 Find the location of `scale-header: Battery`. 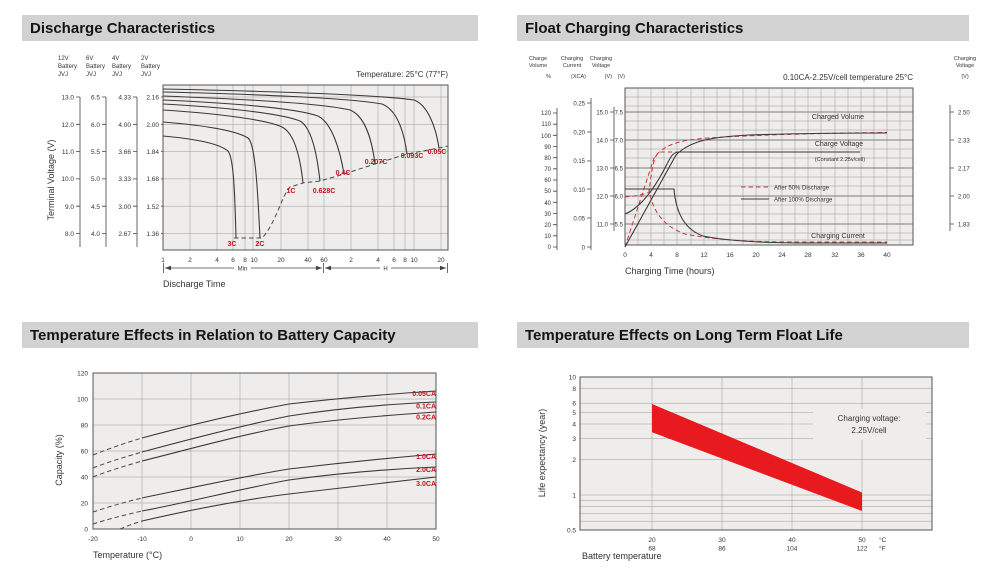

scale-header: Battery is located at coordinates (121, 67).